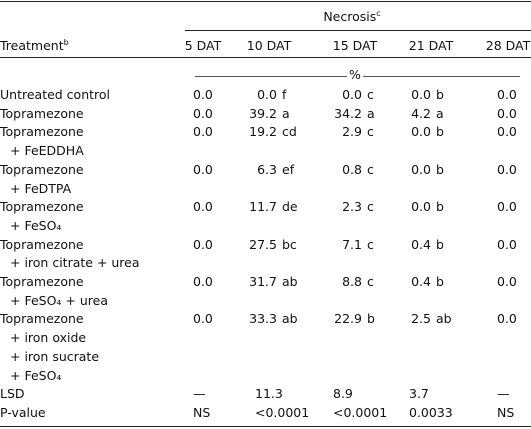 Image resolution: width=531 pixels, height=429 pixels. Describe the element at coordinates (352, 132) in the screenshot. I see `cell-value: 2.9` at that location.